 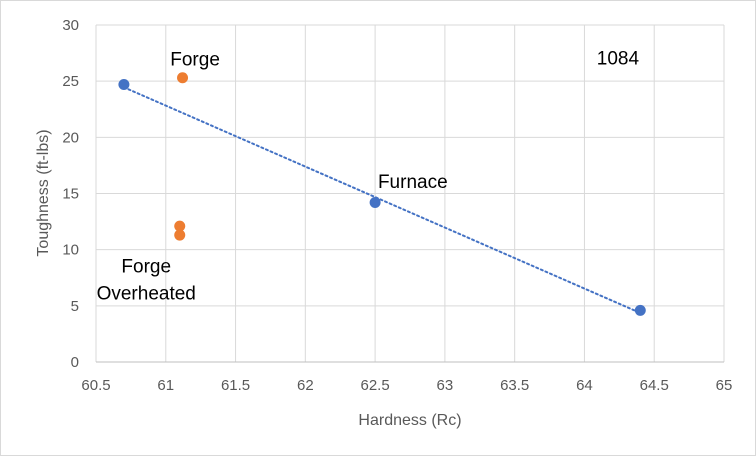 I want to click on x-tick-label: 62, so click(x=305, y=385).